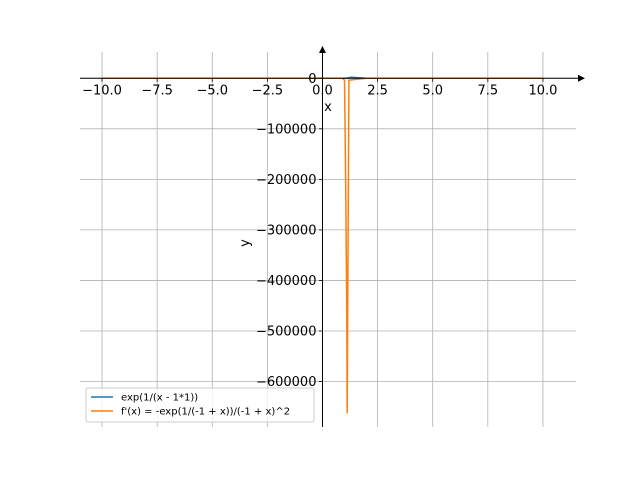 This screenshot has width=640, height=480. I want to click on y-tick-label-3: −300000, so click(286, 230).